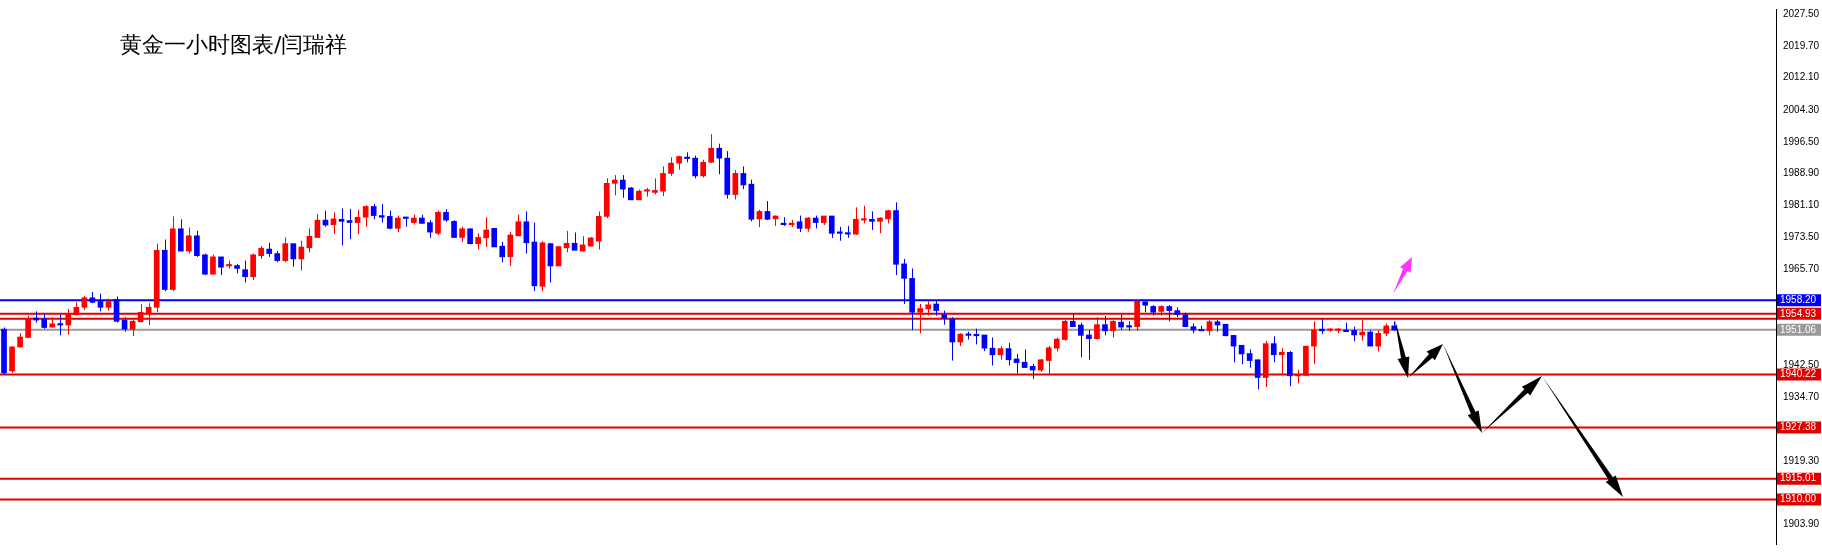 The height and width of the screenshot is (553, 1822). What do you see at coordinates (1801, 364) in the screenshot?
I see `y-tick-label: 1942.50` at bounding box center [1801, 364].